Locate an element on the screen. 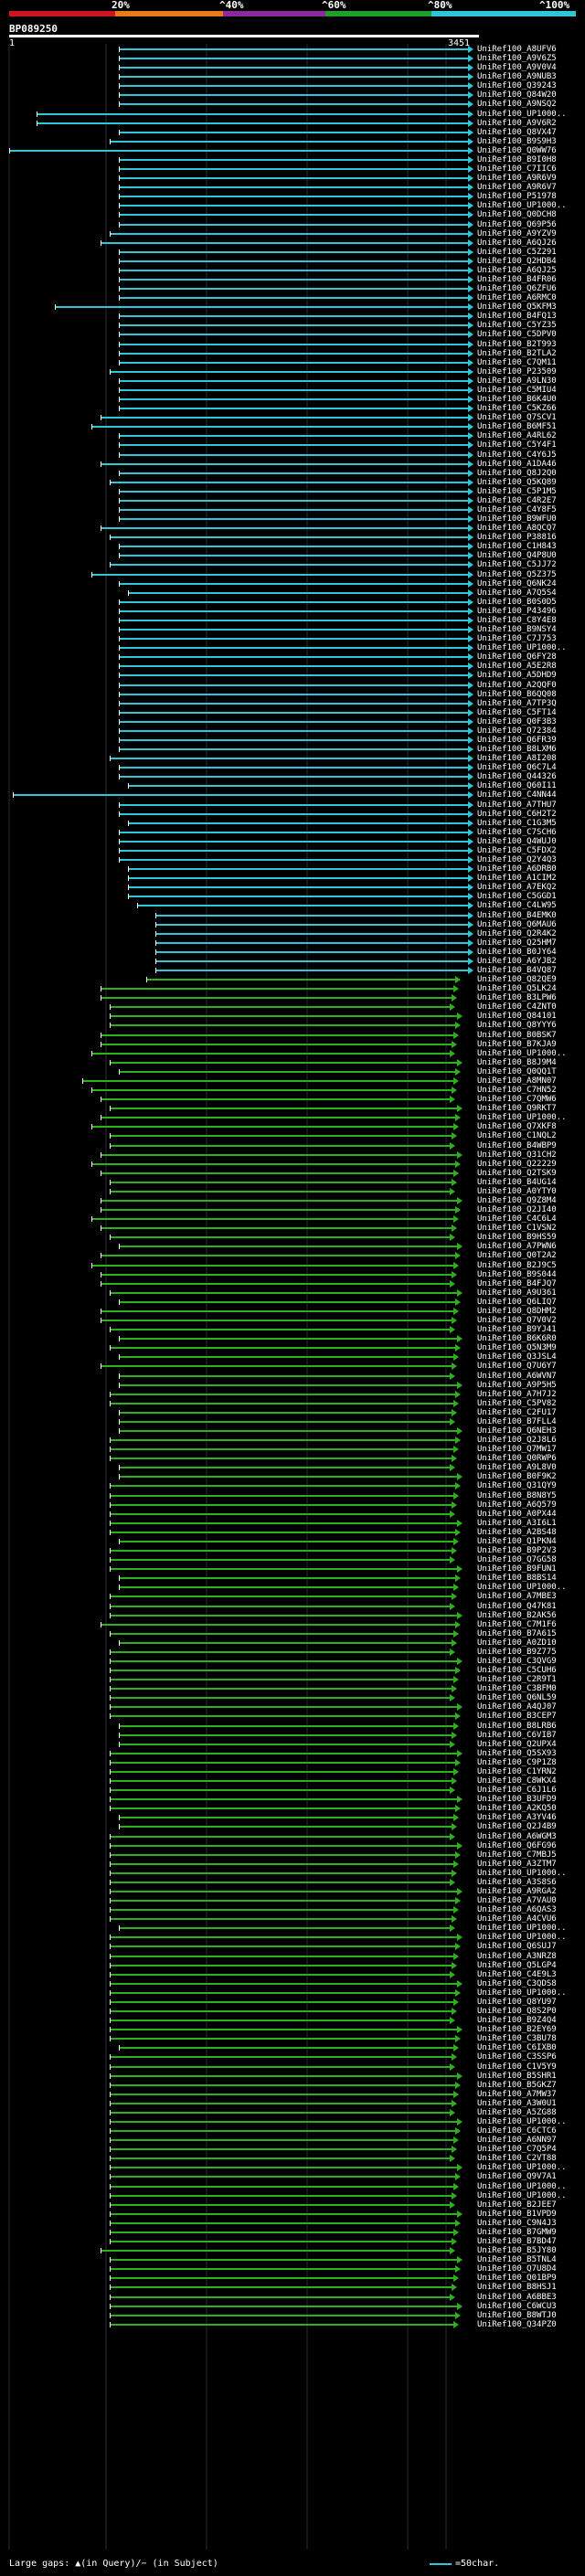 Image resolution: width=585 pixels, height=2576 pixels. hit-row: UniRef100_B3UFD9 is located at coordinates (293, 1799).